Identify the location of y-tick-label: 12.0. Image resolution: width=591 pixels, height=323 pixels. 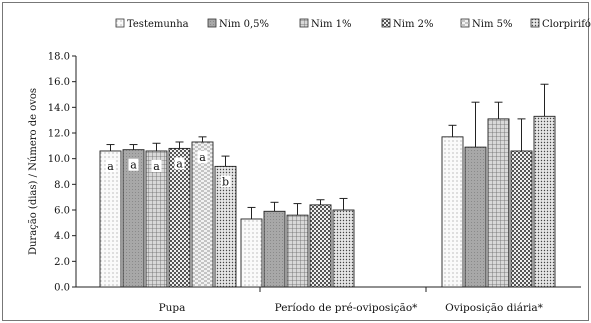
(59, 134).